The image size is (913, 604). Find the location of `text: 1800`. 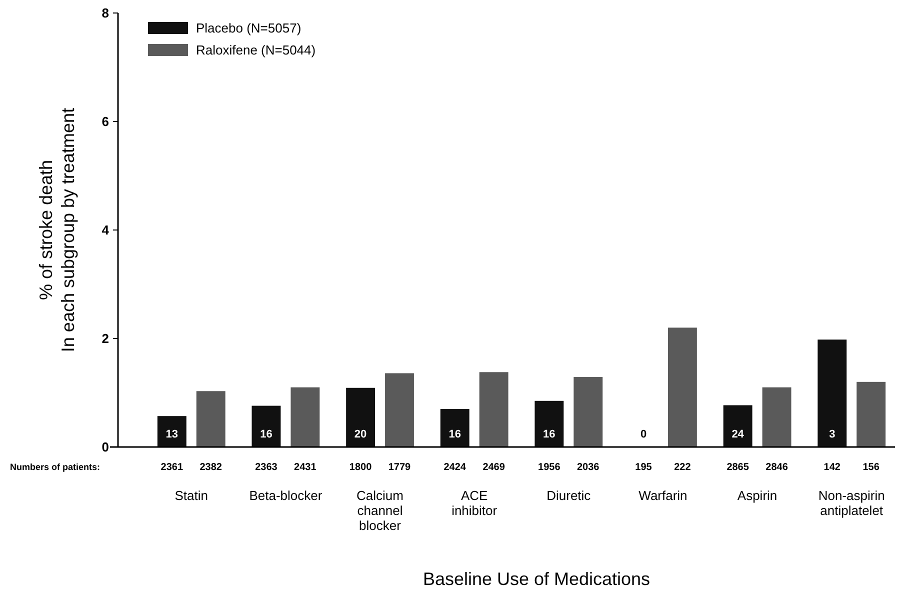

text: 1800 is located at coordinates (360, 467).